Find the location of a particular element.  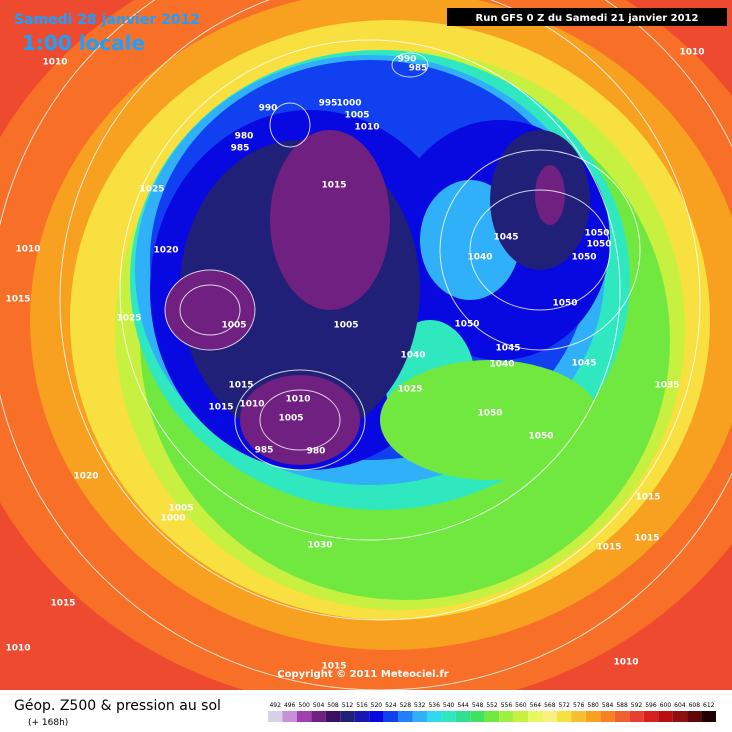

scale-label: 612 is located at coordinates (709, 705).